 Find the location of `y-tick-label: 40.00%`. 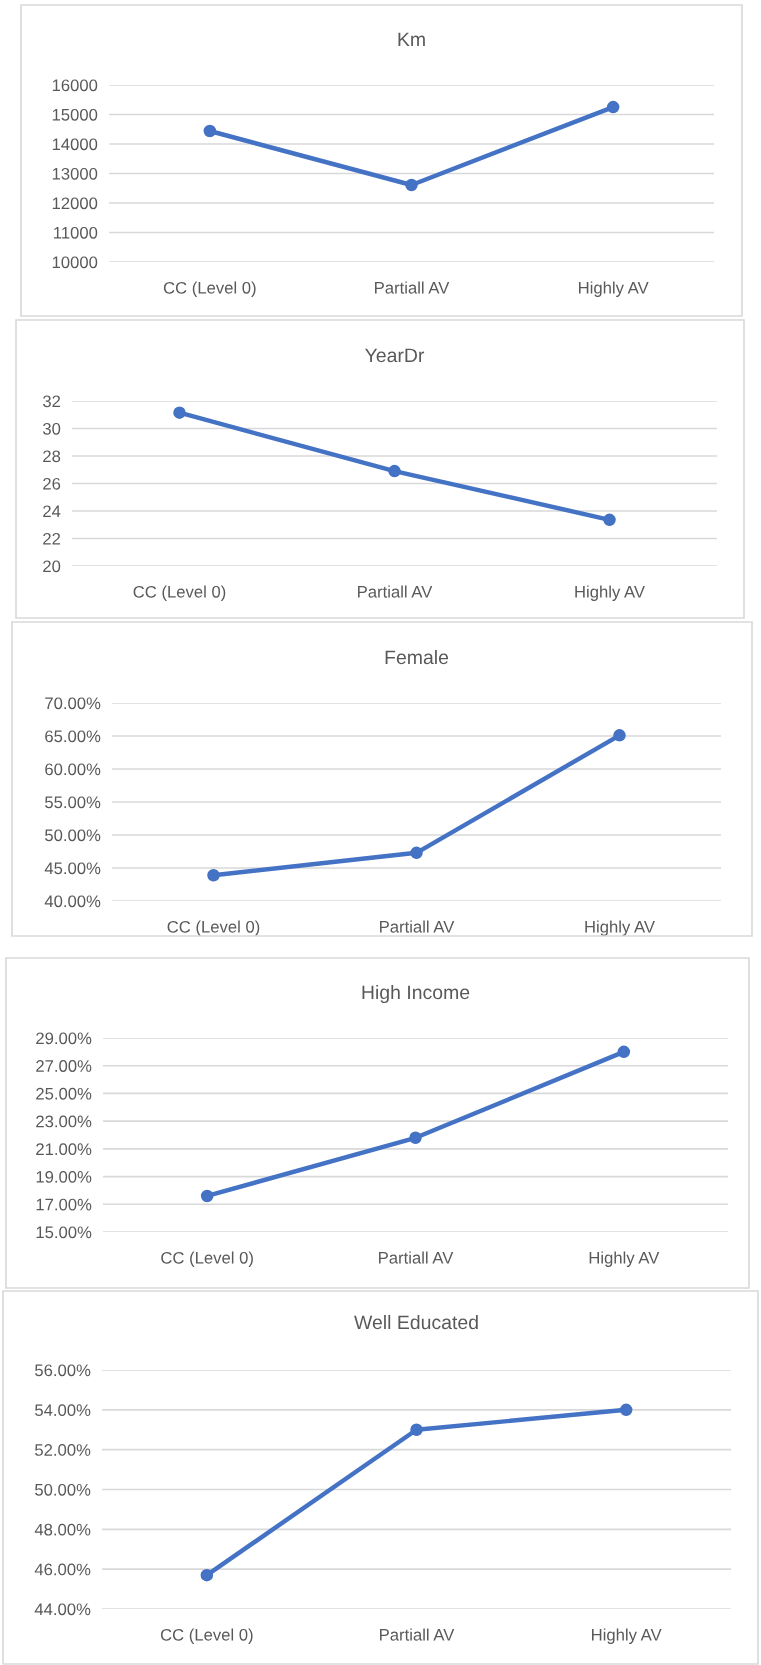

y-tick-label: 40.00% is located at coordinates (72, 901).